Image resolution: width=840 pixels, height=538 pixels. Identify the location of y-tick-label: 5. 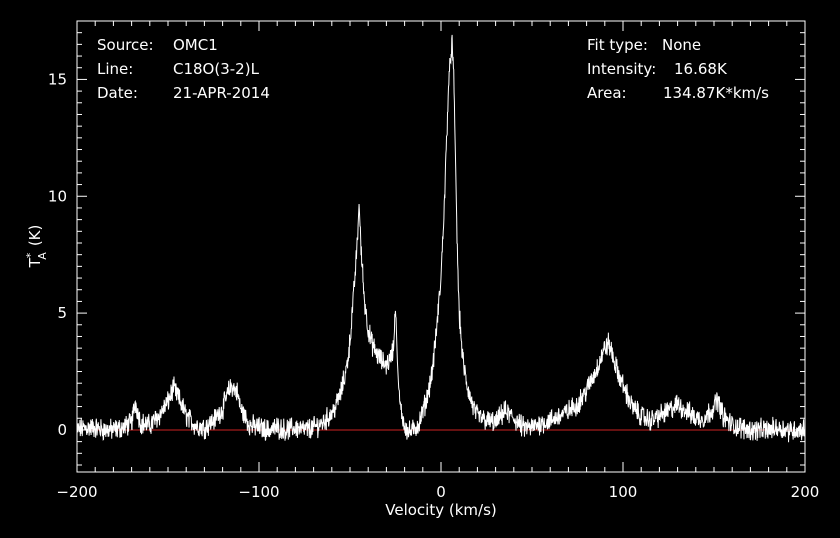
(62, 313).